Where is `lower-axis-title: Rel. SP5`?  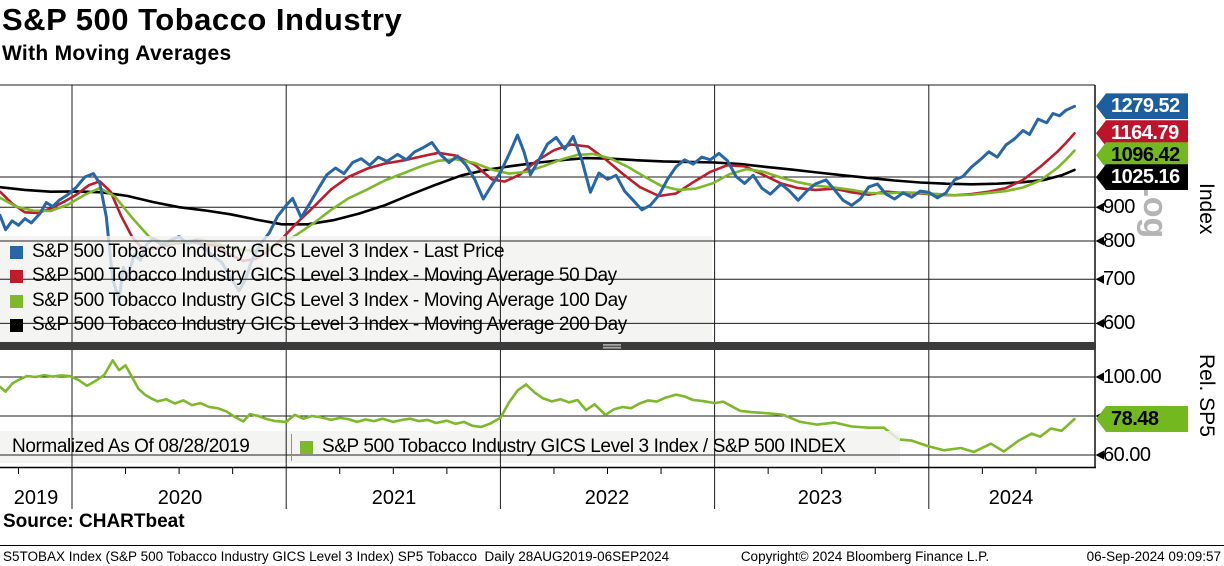 lower-axis-title: Rel. SP5 is located at coordinates (1206, 395).